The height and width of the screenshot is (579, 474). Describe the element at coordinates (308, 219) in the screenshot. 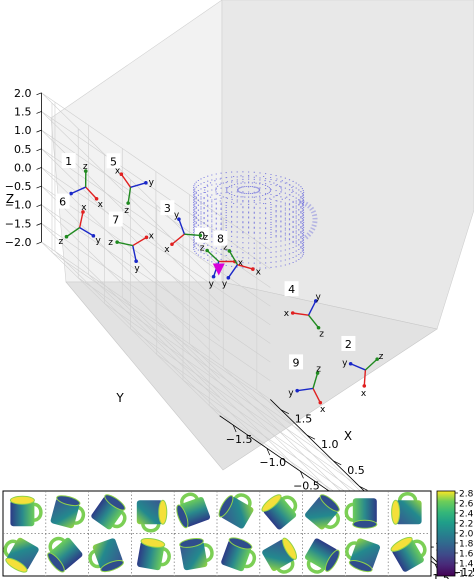

I see `point-cloud-handle` at that location.